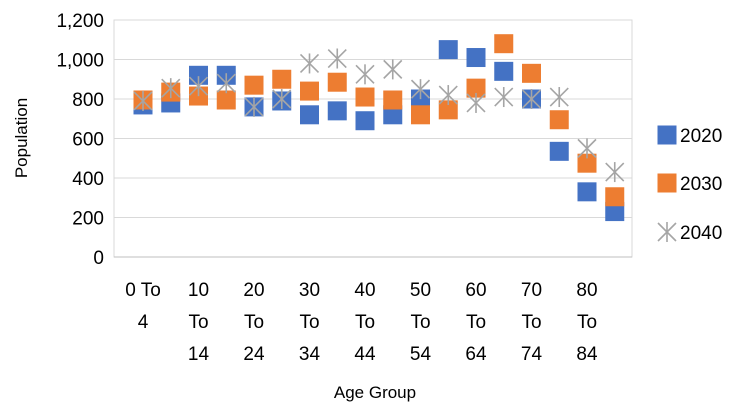 This screenshot has height=405, width=750. What do you see at coordinates (375, 392) in the screenshot?
I see `x-axis-title: Age Group` at bounding box center [375, 392].